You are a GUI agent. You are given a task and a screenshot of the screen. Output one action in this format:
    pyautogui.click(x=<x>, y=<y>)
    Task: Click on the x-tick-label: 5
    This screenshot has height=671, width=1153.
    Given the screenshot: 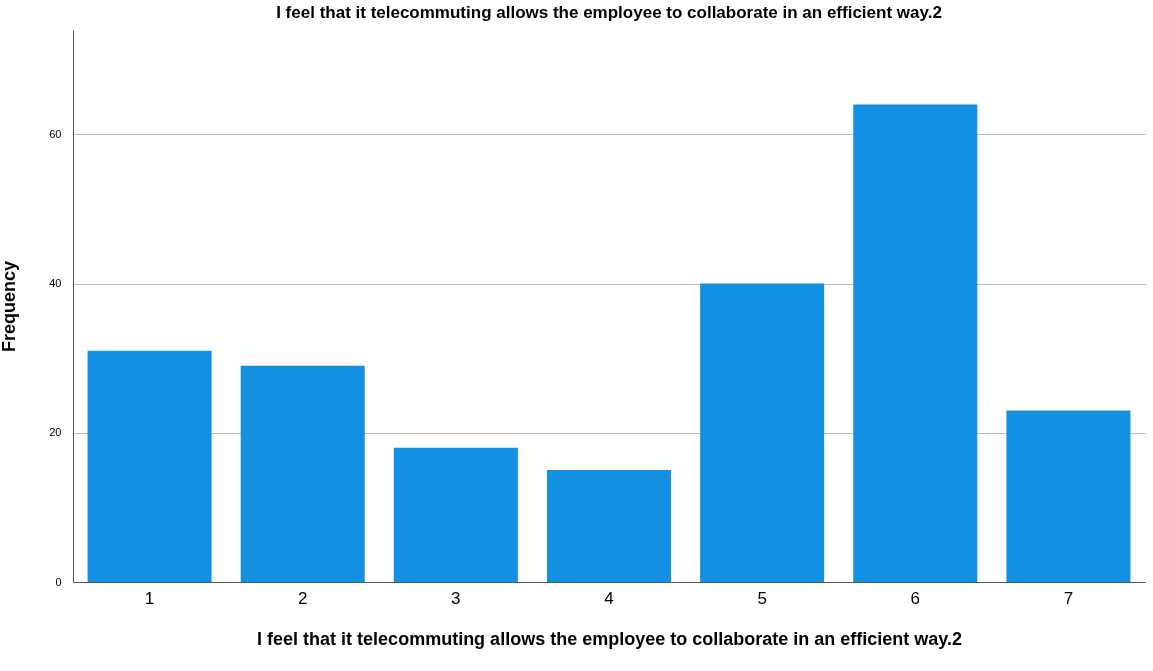 What is the action you would take?
    pyautogui.click(x=762, y=598)
    